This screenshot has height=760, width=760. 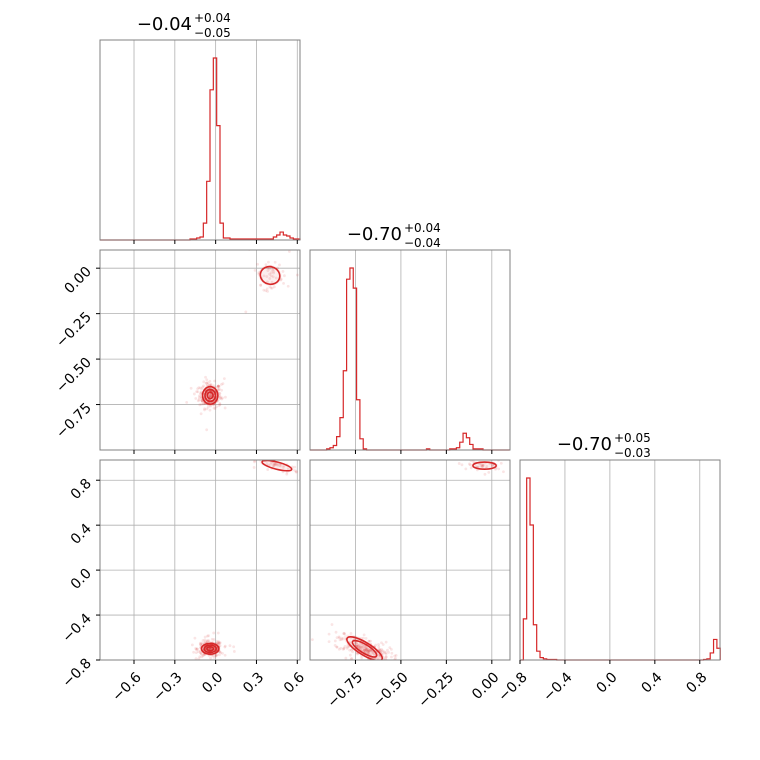 I want to click on panel-background, so click(x=410, y=560).